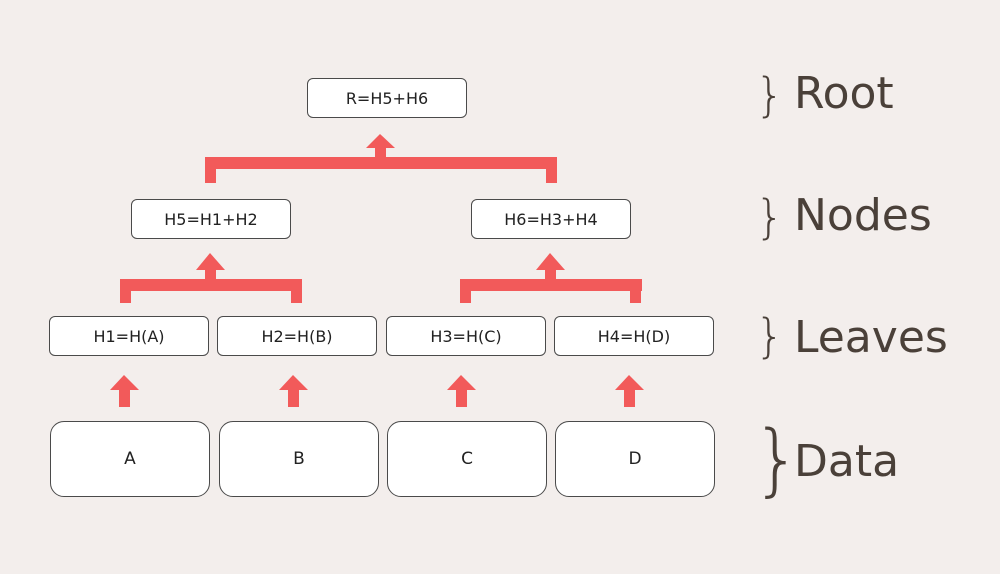  I want to click on root-hash-box: R=H5+H6, so click(387, 98).